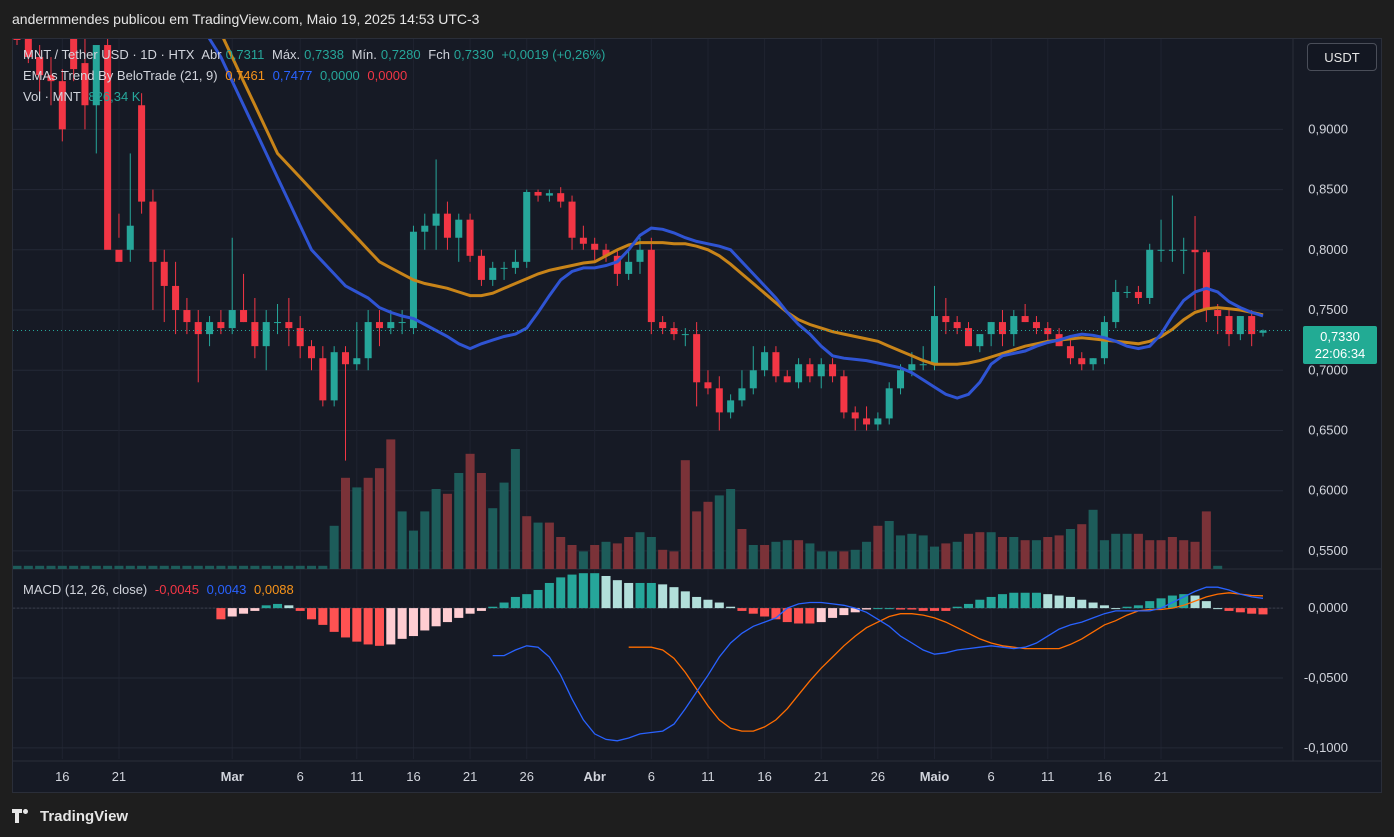 This screenshot has width=1394, height=837. What do you see at coordinates (109, 54) in the screenshot?
I see `legend-symbol: MNT / Tether USD · 1D · HTX` at bounding box center [109, 54].